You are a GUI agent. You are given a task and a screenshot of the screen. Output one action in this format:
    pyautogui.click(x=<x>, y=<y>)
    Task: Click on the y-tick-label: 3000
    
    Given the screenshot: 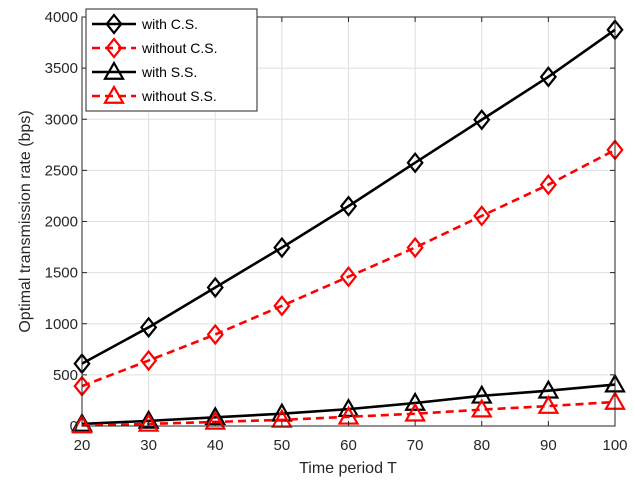 What is the action you would take?
    pyautogui.click(x=61, y=119)
    